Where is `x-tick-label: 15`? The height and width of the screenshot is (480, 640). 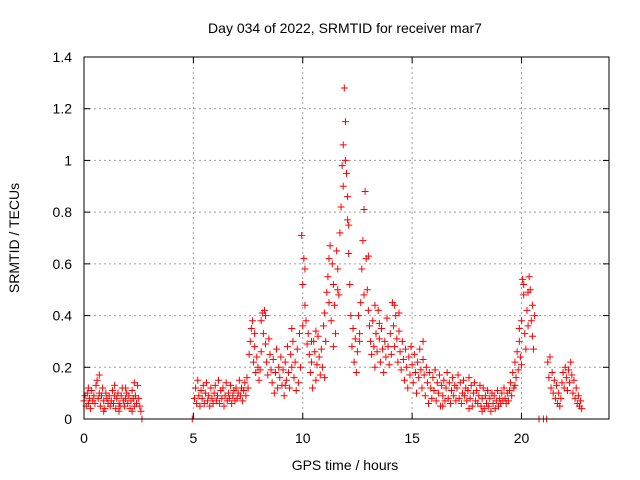 x-tick-label: 15 is located at coordinates (412, 438).